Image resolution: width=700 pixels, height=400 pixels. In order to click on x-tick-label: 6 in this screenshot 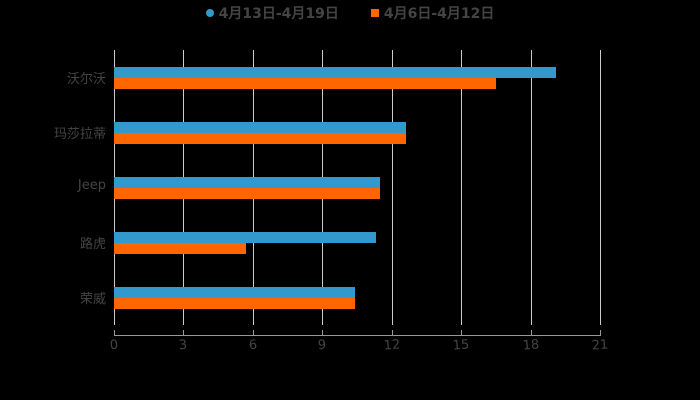, I will do `click(253, 345)`.